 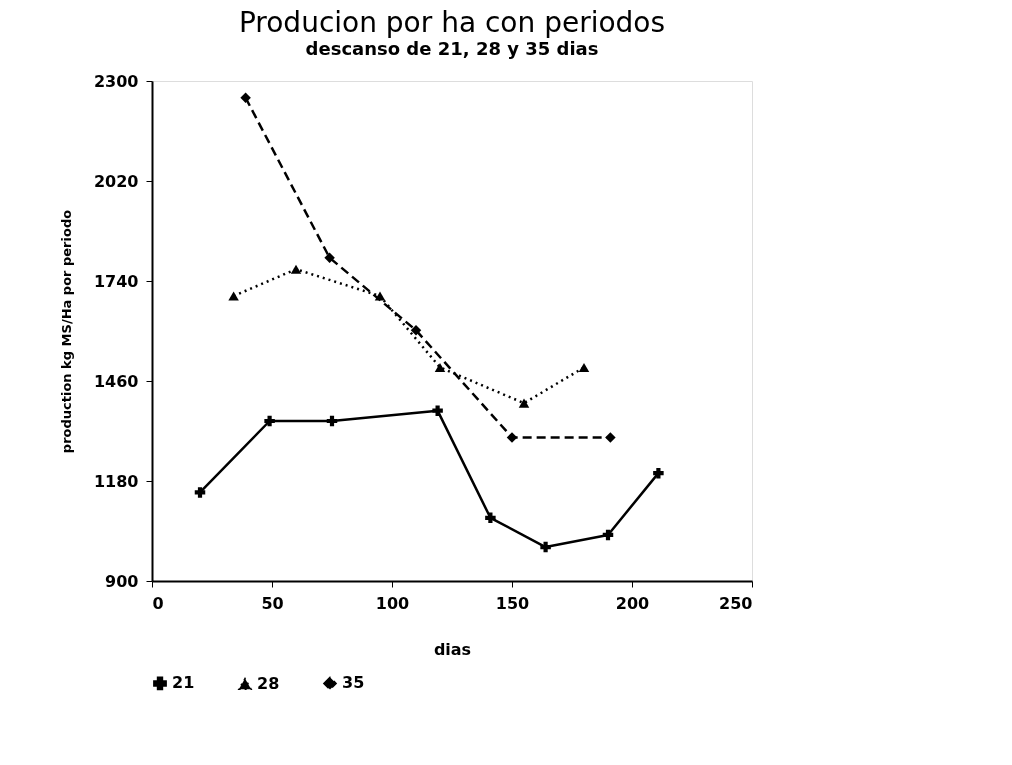 I want to click on x-tick-label: 50, so click(x=272, y=603).